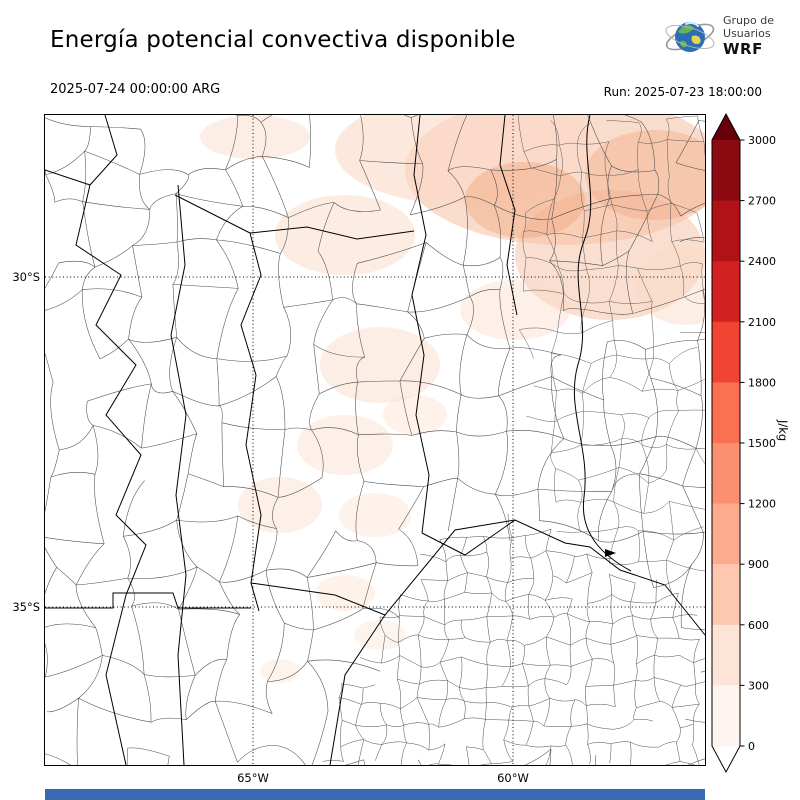 The width and height of the screenshot is (800, 800). Describe the element at coordinates (762, 201) in the screenshot. I see `colorbar-tick-label: 2700` at that location.